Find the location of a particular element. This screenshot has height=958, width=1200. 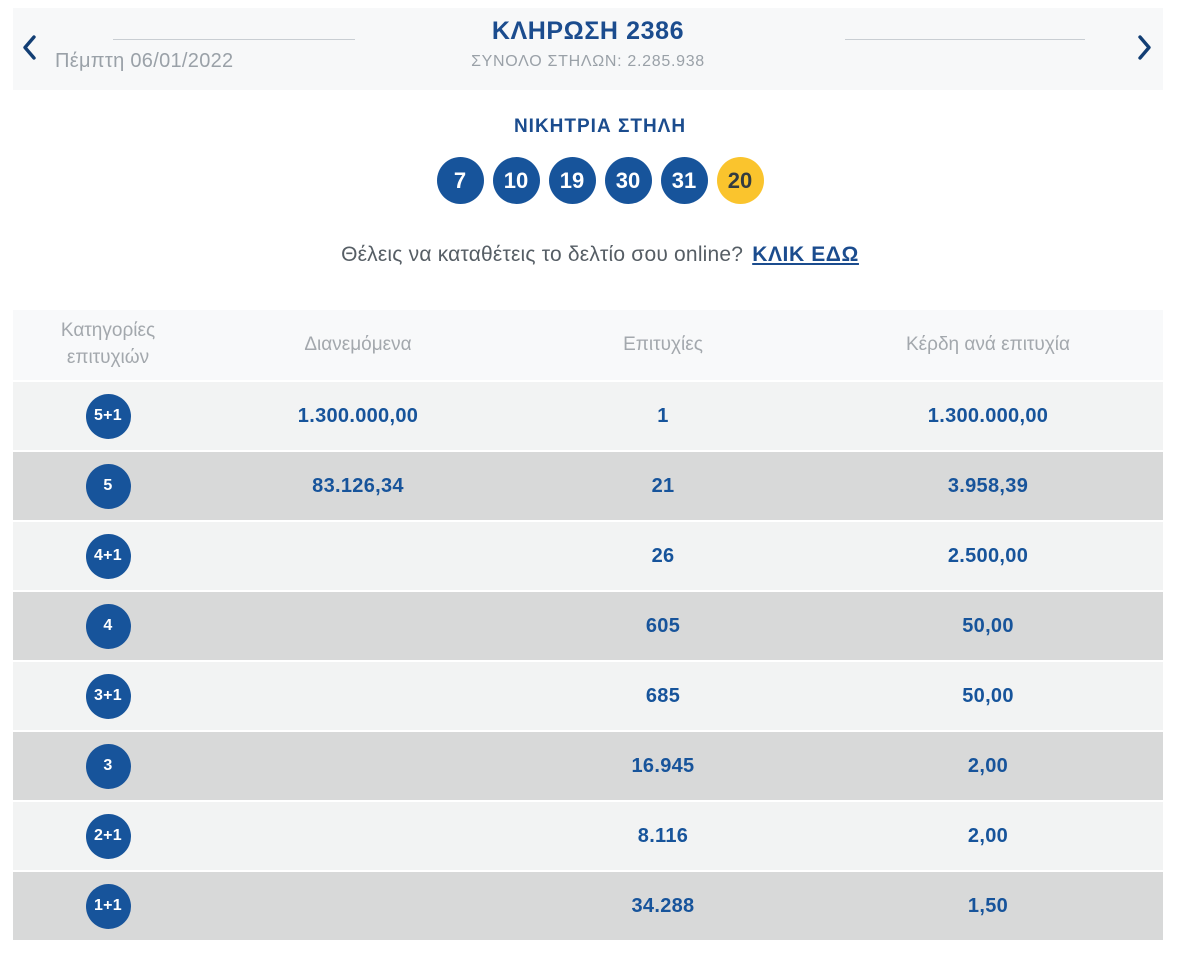

winners-cell: 605 is located at coordinates (663, 625).